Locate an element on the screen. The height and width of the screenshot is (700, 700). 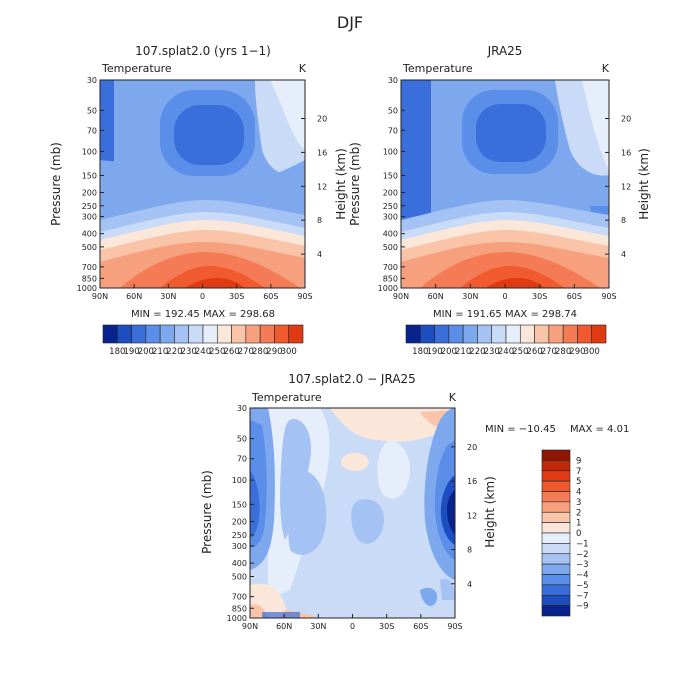
colorbar-label: 0 is located at coordinates (578, 534).